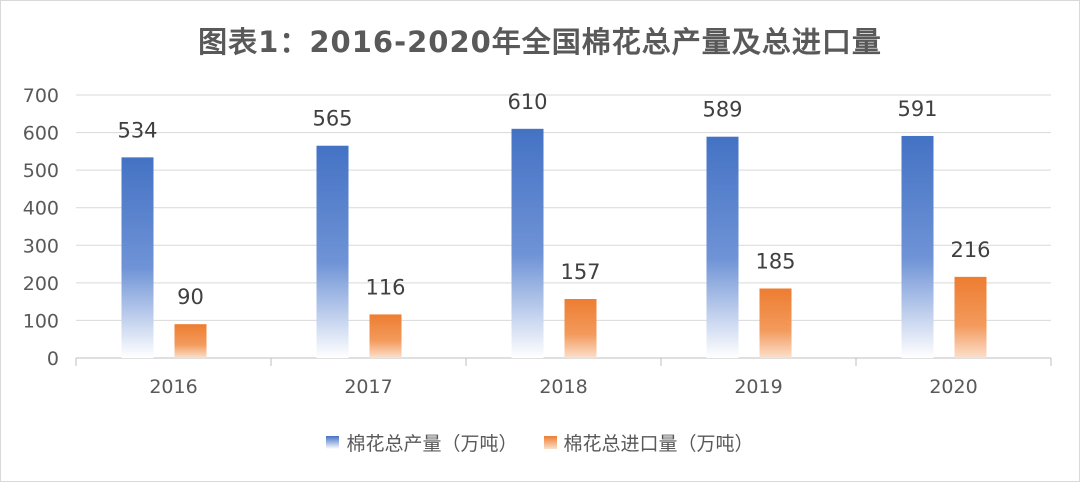 Image resolution: width=1080 pixels, height=482 pixels. What do you see at coordinates (550, 442) in the screenshot?
I see `legend-swatch-imports` at bounding box center [550, 442].